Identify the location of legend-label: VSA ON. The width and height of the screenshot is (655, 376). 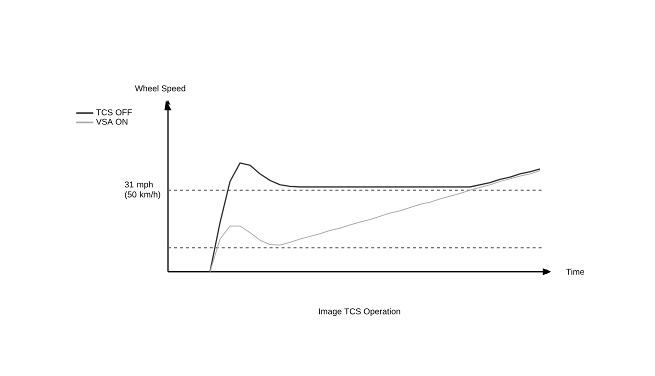
(112, 121).